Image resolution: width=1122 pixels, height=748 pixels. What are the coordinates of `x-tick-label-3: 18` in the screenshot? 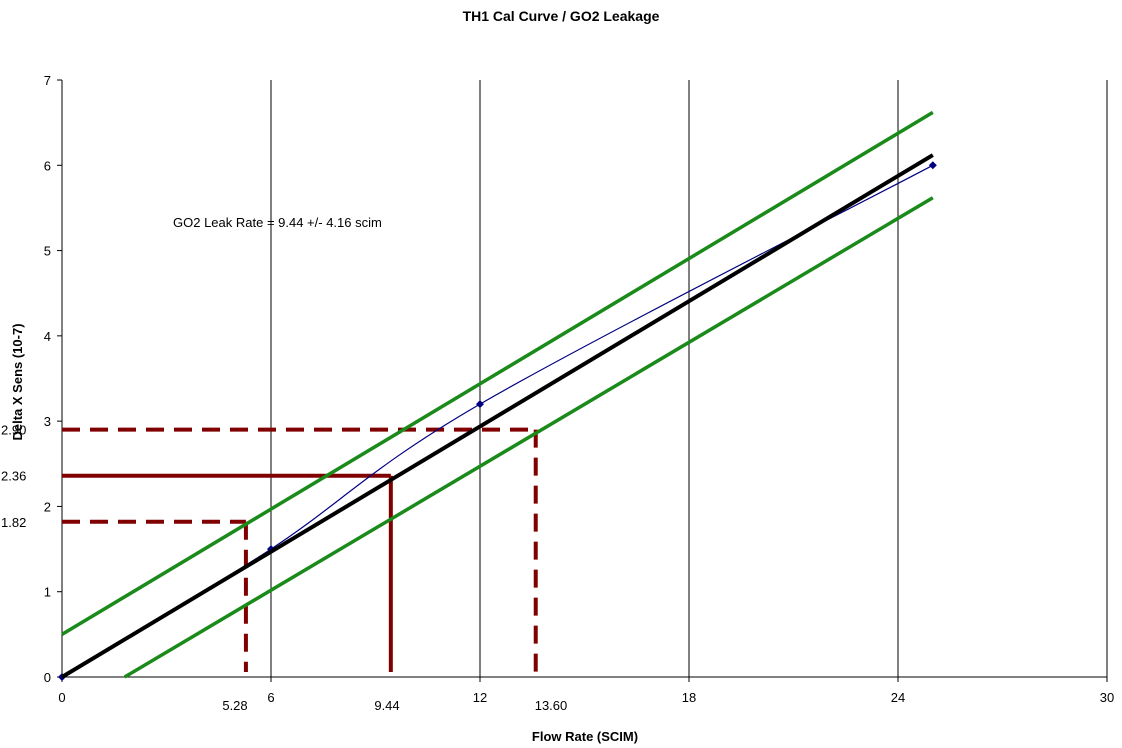 It's located at (689, 697).